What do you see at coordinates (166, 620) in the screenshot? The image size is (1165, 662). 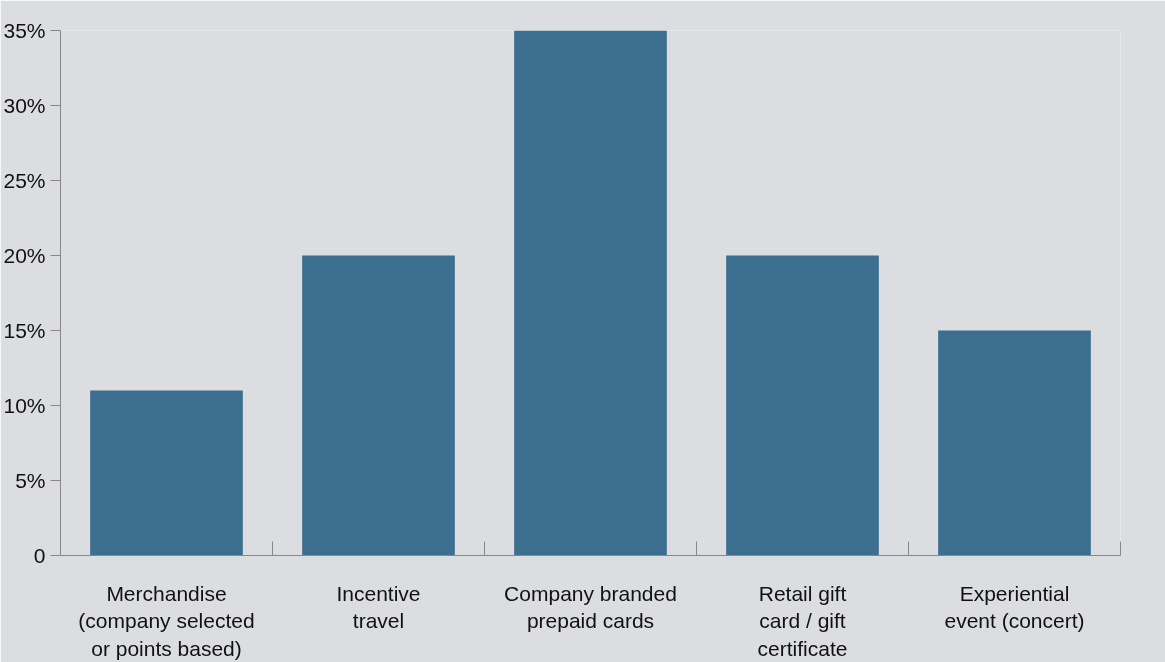 I see `x-tick-label: Merchandise (company selected or points based)` at bounding box center [166, 620].